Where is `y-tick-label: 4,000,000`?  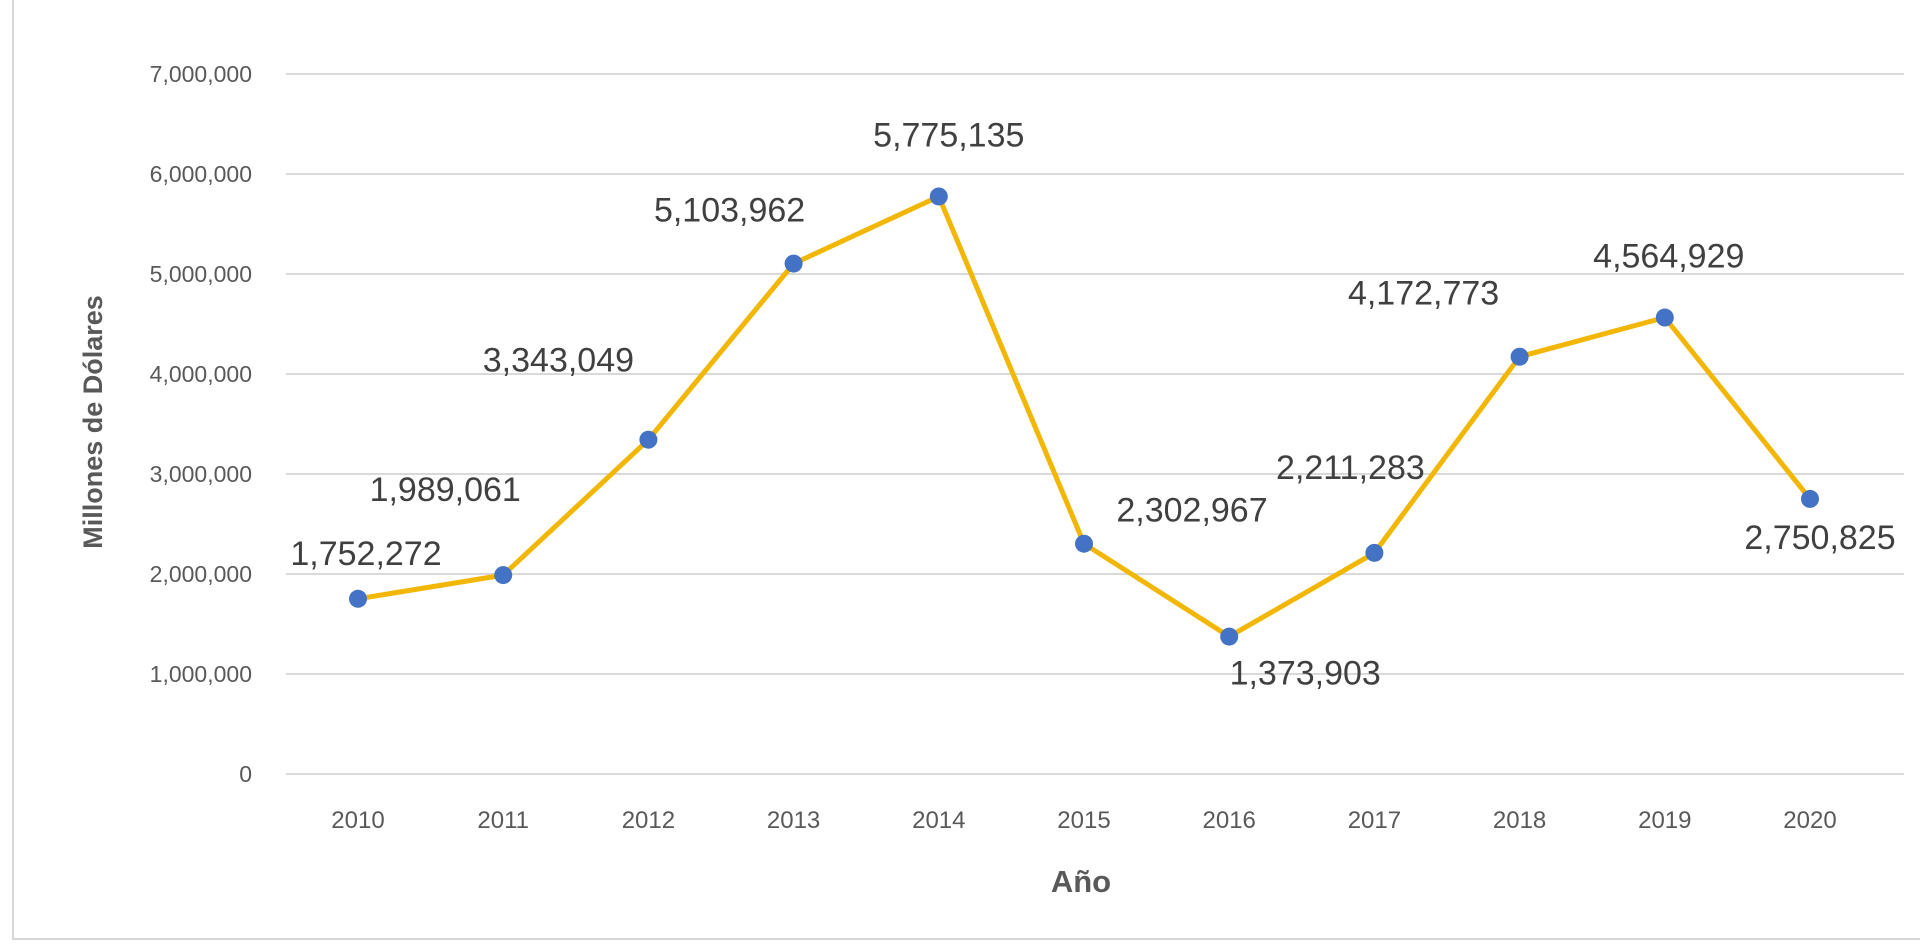
y-tick-label: 4,000,000 is located at coordinates (201, 374).